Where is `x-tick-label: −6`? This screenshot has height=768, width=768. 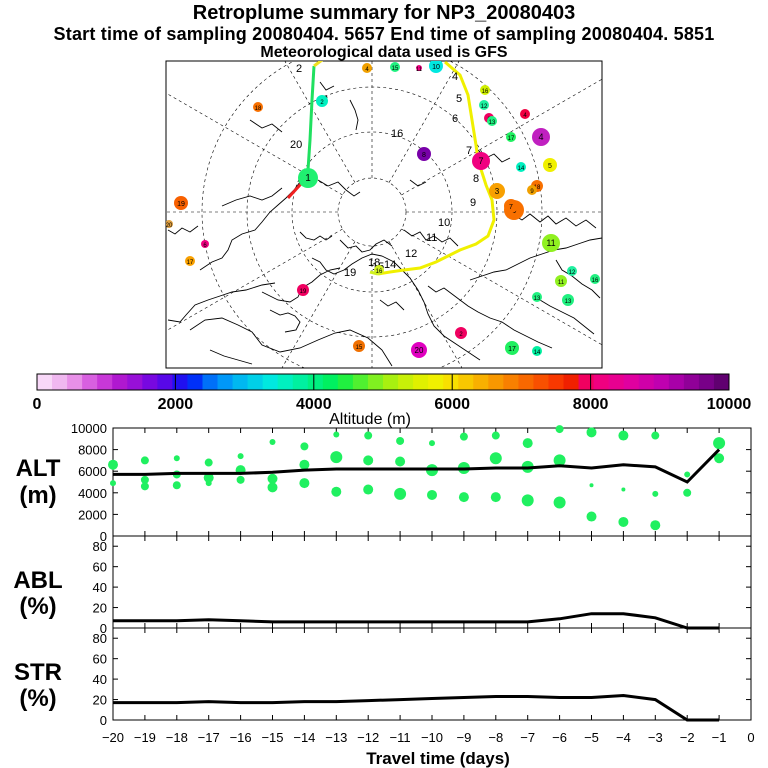 x-tick-label: −6 is located at coordinates (559, 737).